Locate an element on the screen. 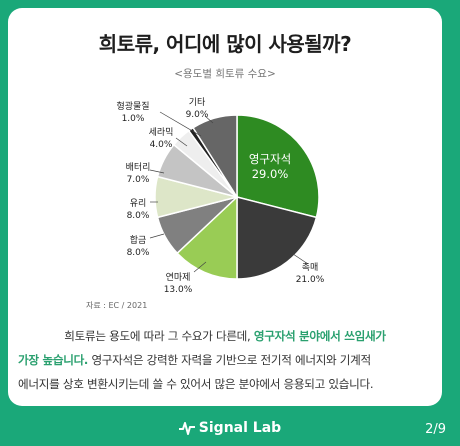 This screenshot has height=446, width=460. page-title: 희토류, 어디에 많이 사용될까? is located at coordinates (225, 44).